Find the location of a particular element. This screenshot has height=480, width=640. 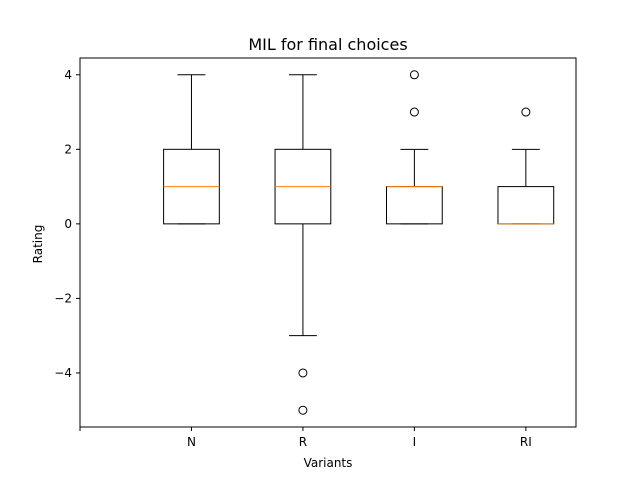

y-tick-label: 0 is located at coordinates (68, 224).